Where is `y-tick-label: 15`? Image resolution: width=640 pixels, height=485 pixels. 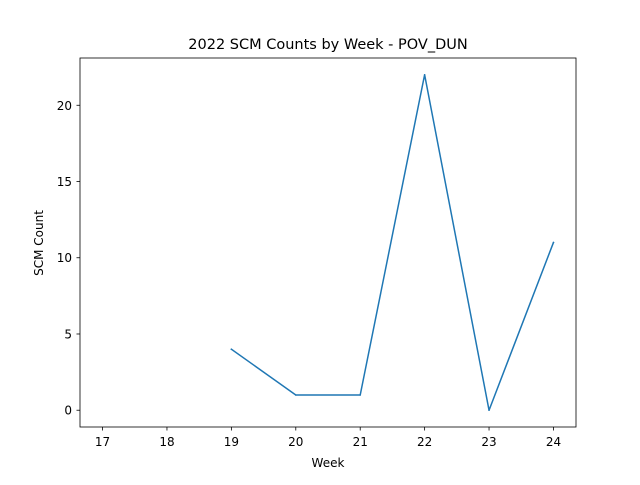 y-tick-label: 15 is located at coordinates (64, 182).